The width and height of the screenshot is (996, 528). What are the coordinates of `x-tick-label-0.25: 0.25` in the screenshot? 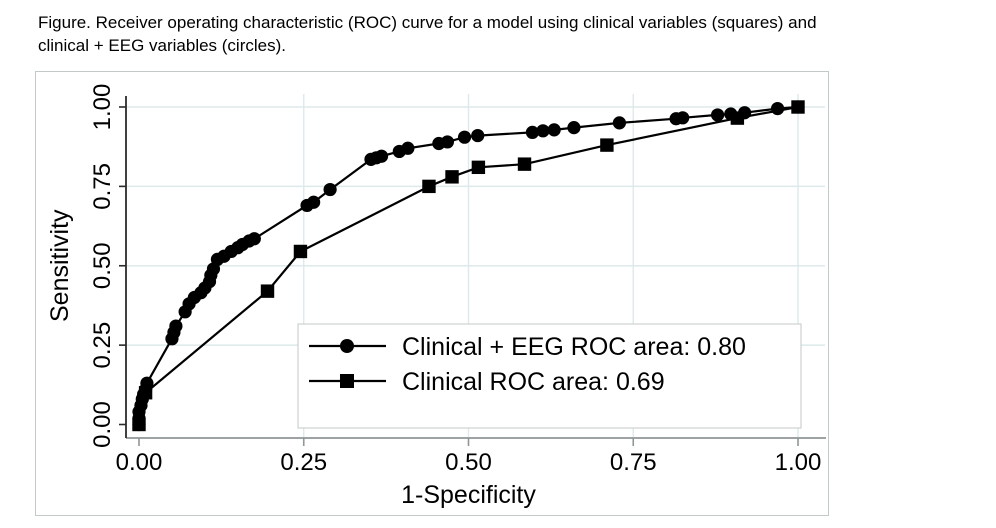 It's located at (303, 462).